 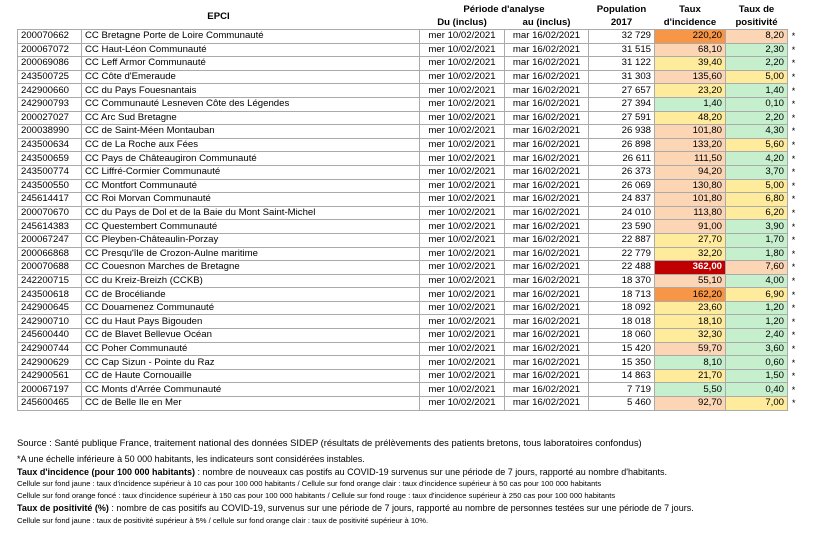 I want to click on taux-positivite: 1,80, so click(x=756, y=254).